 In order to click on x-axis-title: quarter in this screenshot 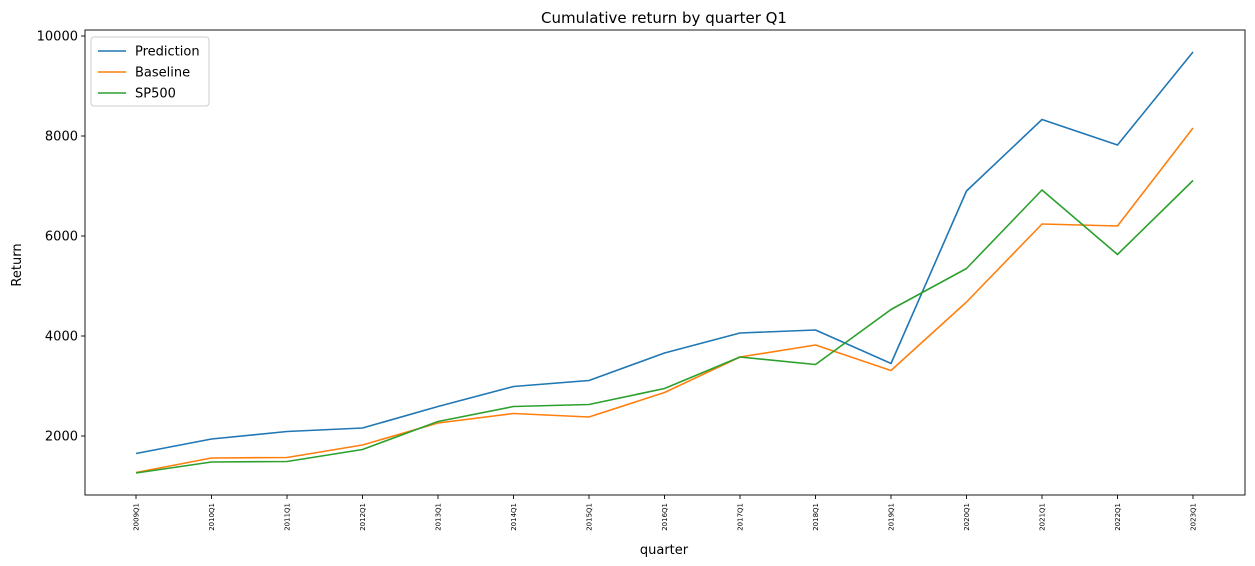, I will do `click(664, 550)`.